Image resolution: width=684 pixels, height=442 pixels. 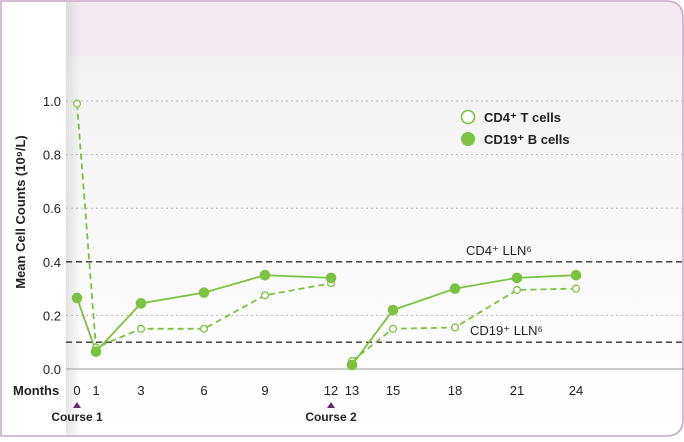 What do you see at coordinates (576, 390) in the screenshot?
I see `x-tick-label: 24` at bounding box center [576, 390].